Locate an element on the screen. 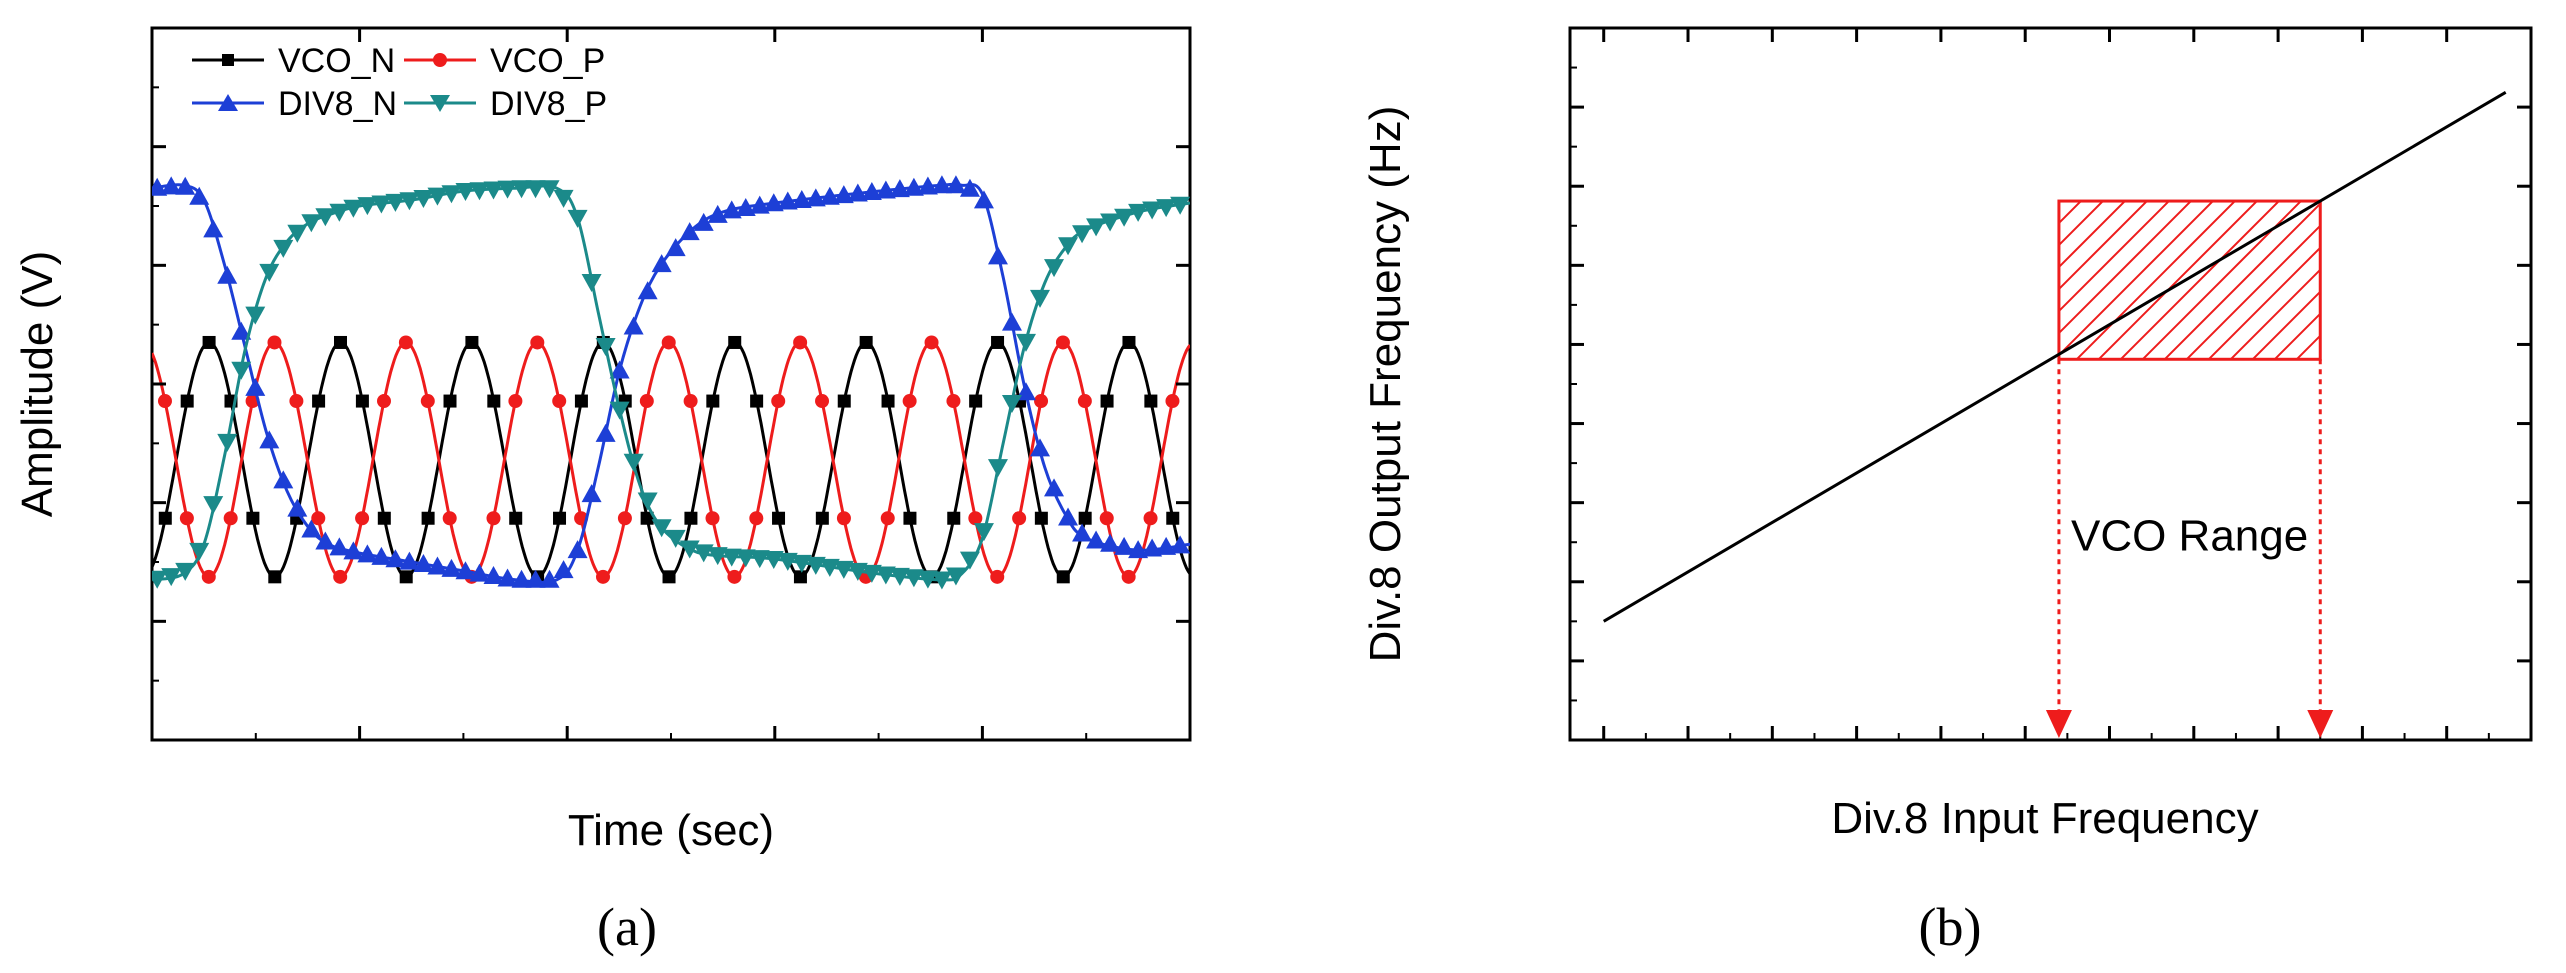 The width and height of the screenshot is (2566, 973). legend-marker-vco-n is located at coordinates (228, 60).